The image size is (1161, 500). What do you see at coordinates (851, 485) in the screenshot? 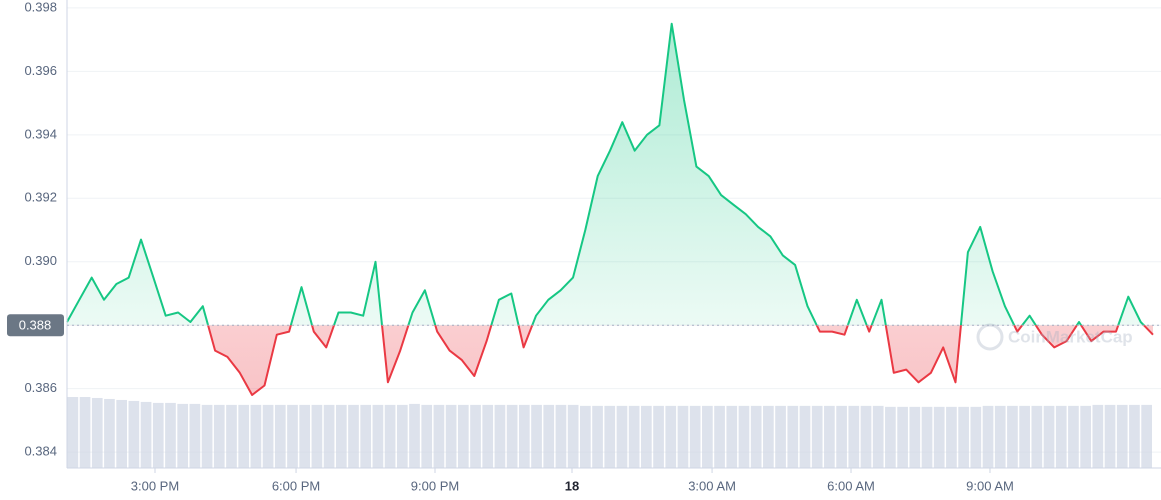
I see `x-tick-label: 6:00 AM` at bounding box center [851, 485].